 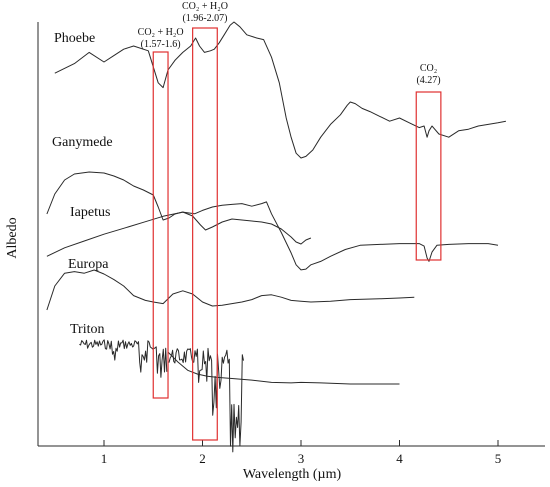 What do you see at coordinates (104, 458) in the screenshot?
I see `x-tick-label-1: 1` at bounding box center [104, 458].